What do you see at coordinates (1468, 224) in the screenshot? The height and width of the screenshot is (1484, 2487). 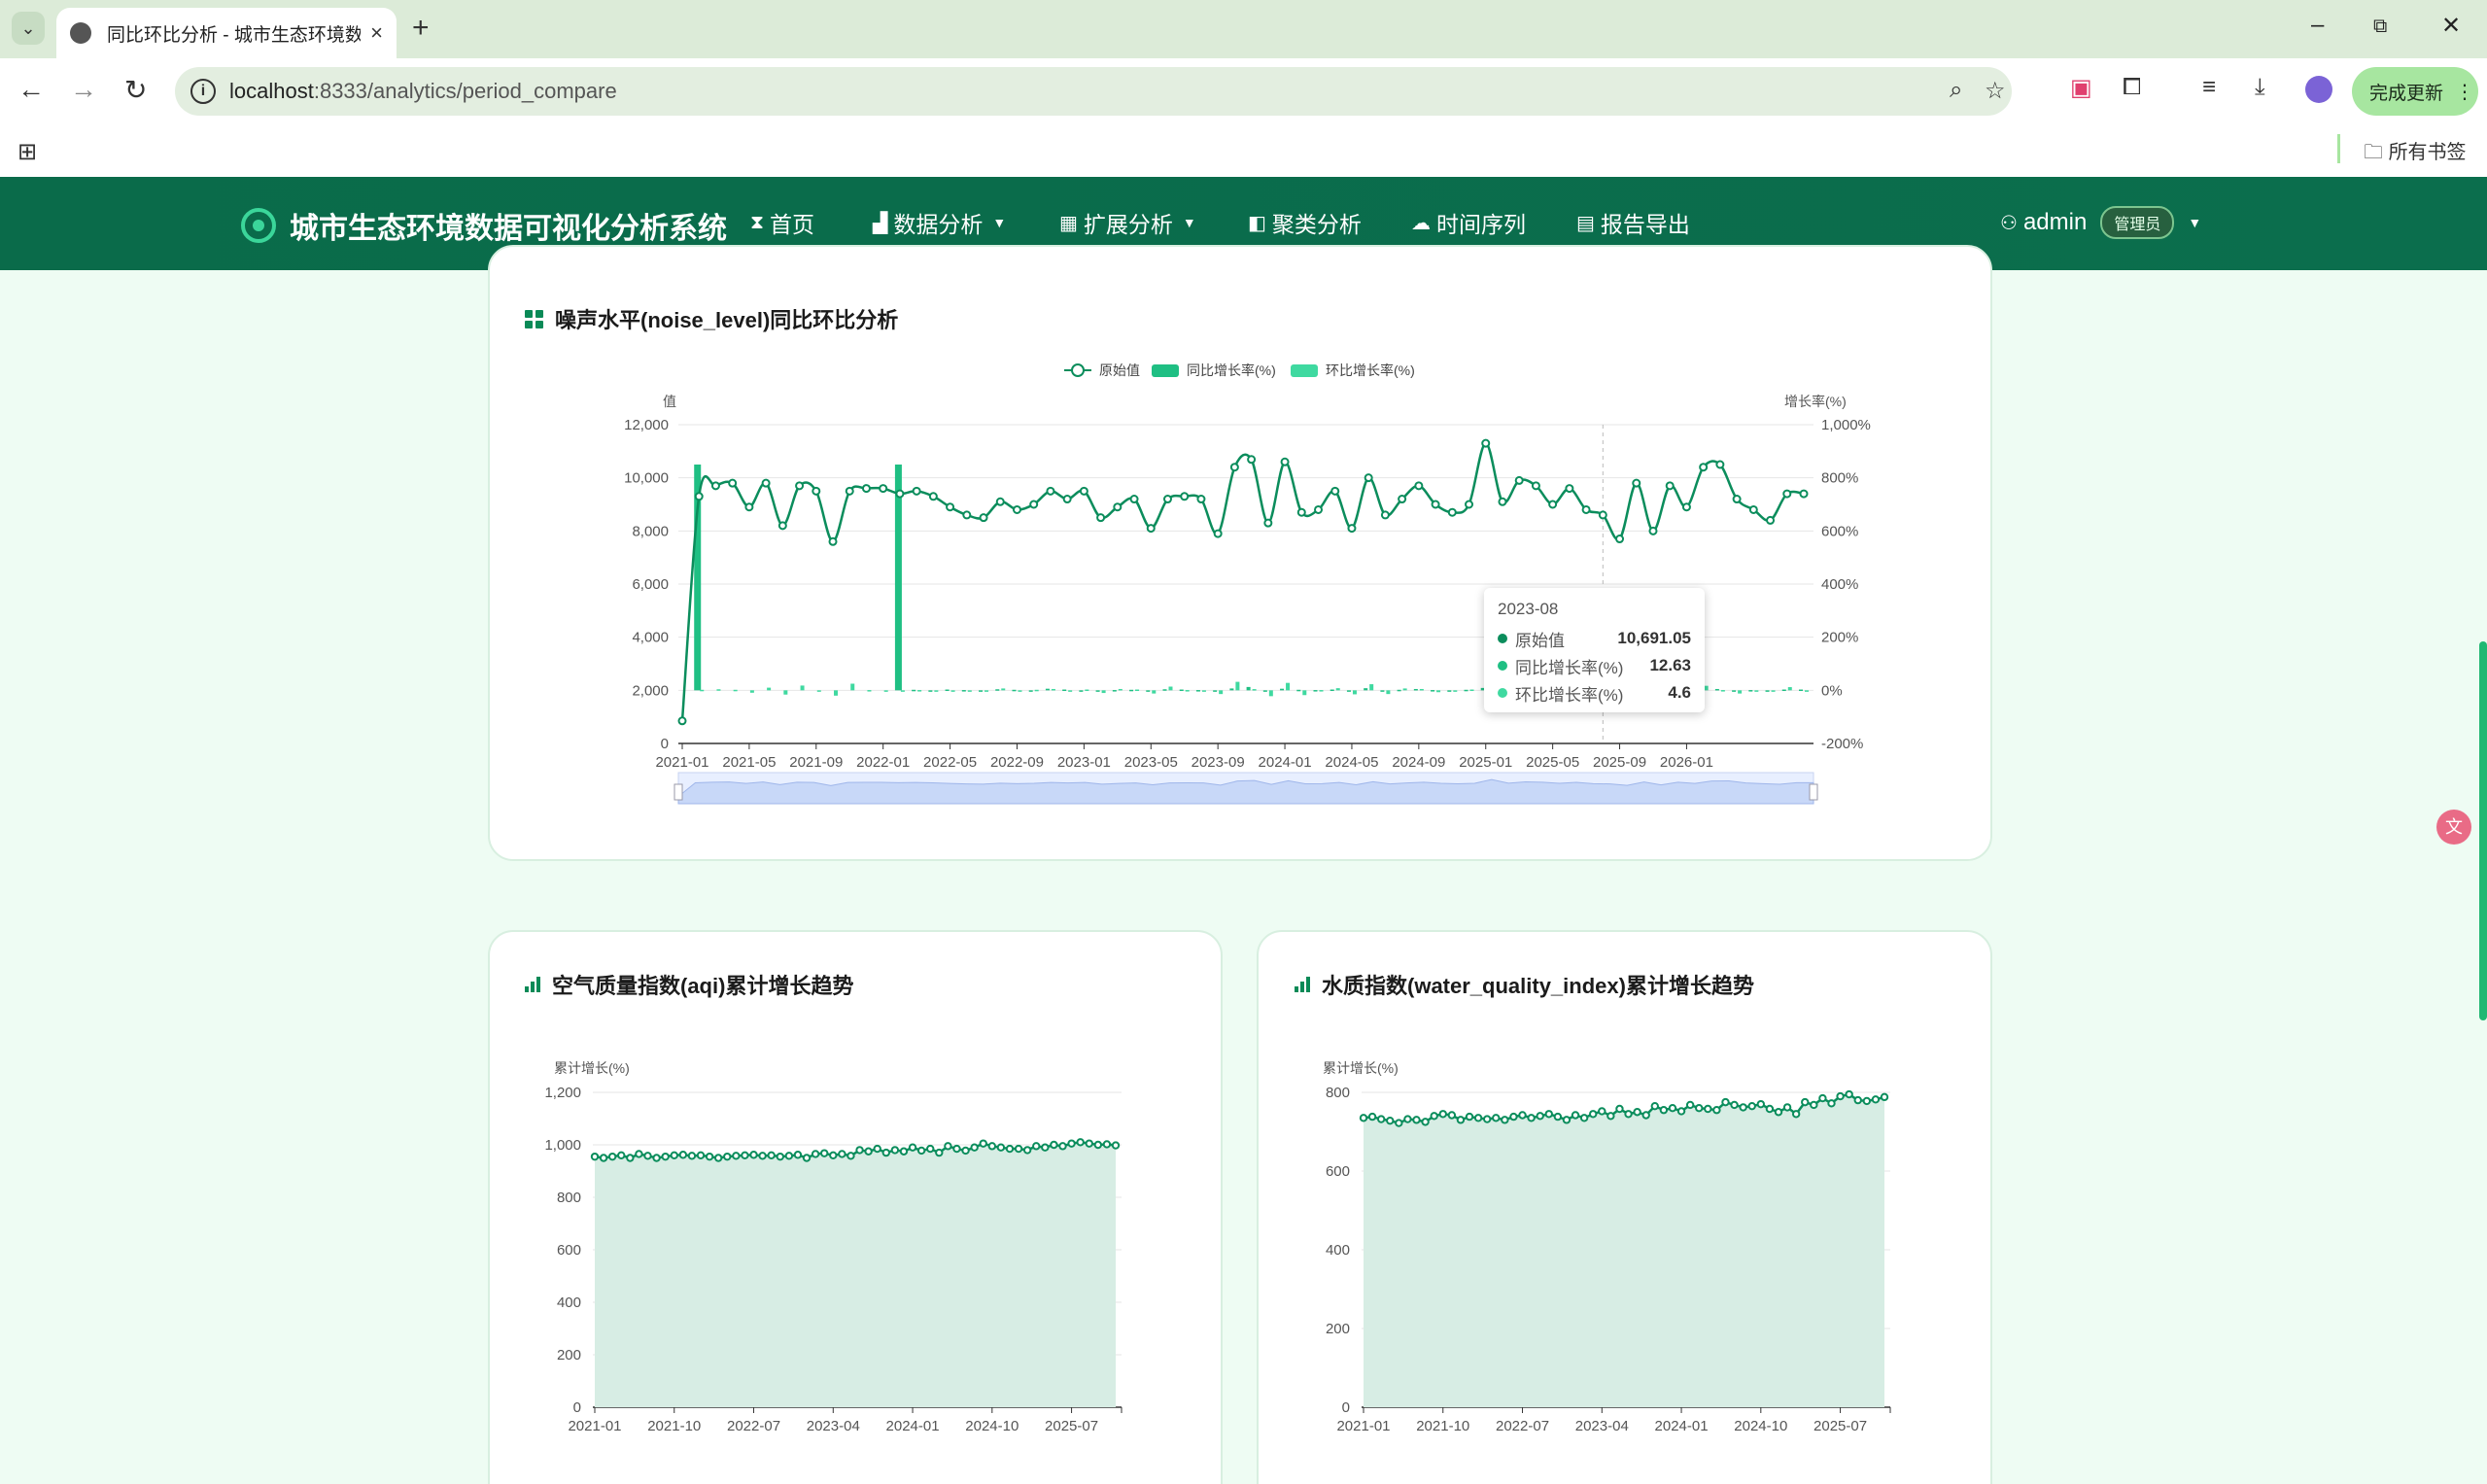 I see `nav-timeseries: ☁ 时间序列` at bounding box center [1468, 224].